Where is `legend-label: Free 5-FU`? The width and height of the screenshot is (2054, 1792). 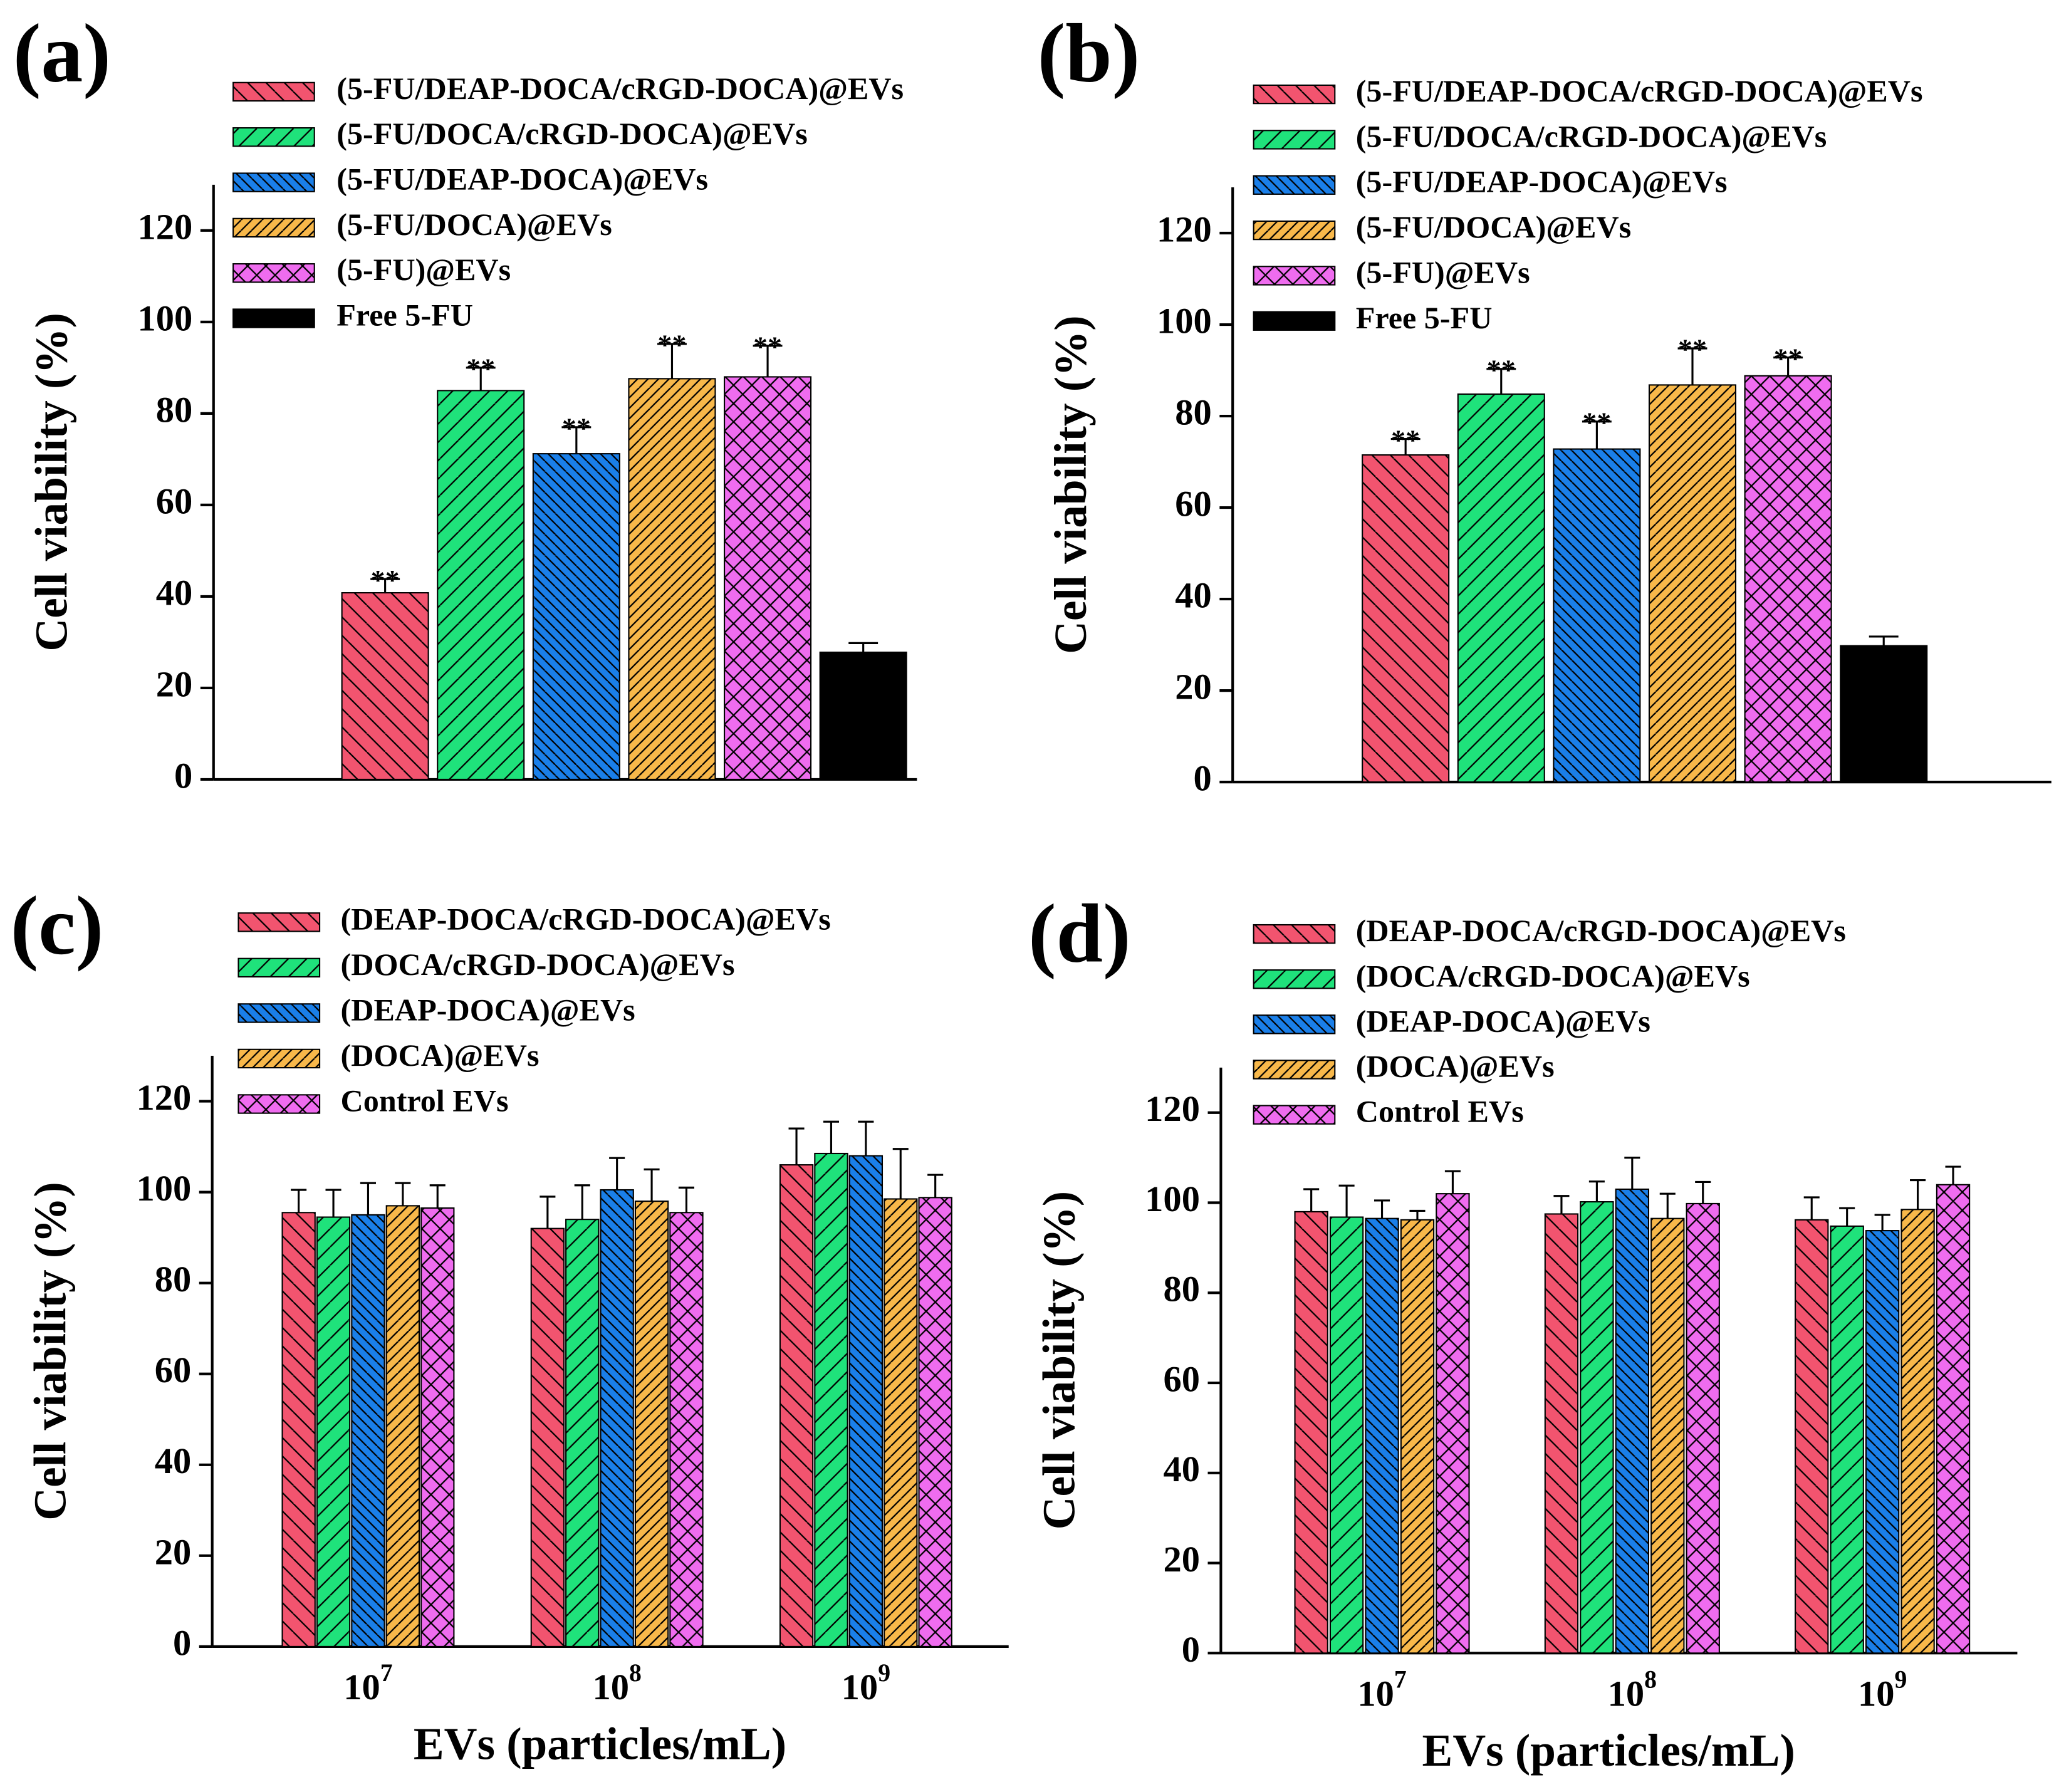
legend-label: Free 5-FU is located at coordinates (405, 315).